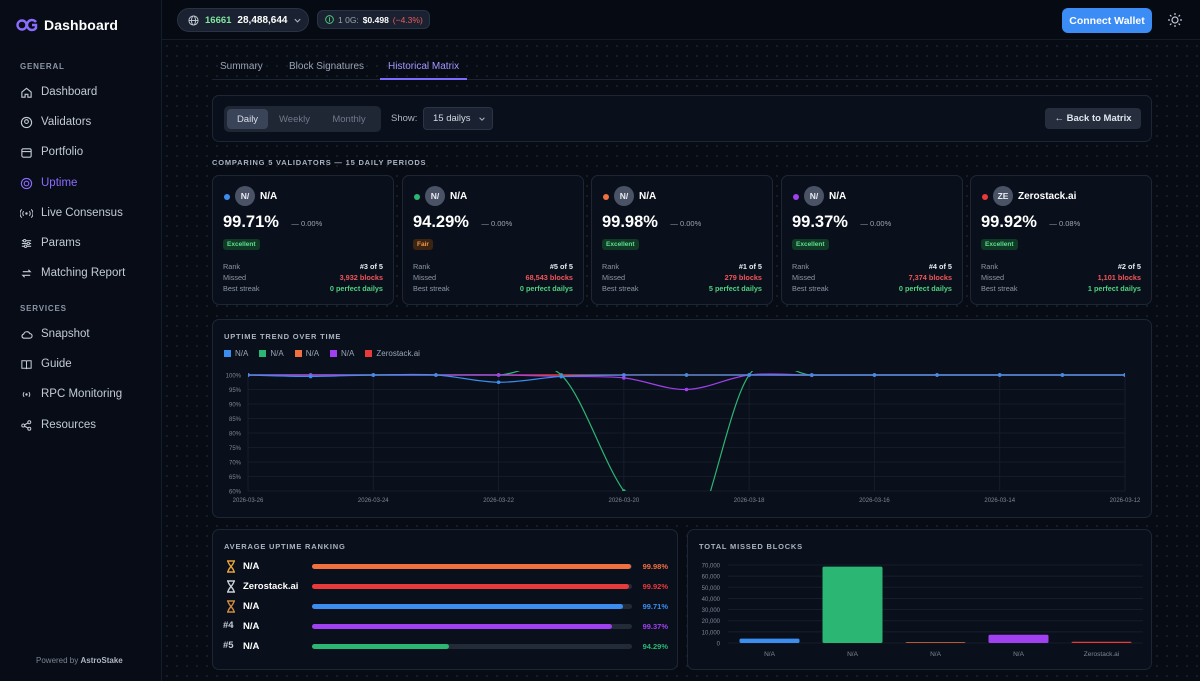  Describe the element at coordinates (66, 122) in the screenshot. I see `sidebar-item-label: Validators` at that location.